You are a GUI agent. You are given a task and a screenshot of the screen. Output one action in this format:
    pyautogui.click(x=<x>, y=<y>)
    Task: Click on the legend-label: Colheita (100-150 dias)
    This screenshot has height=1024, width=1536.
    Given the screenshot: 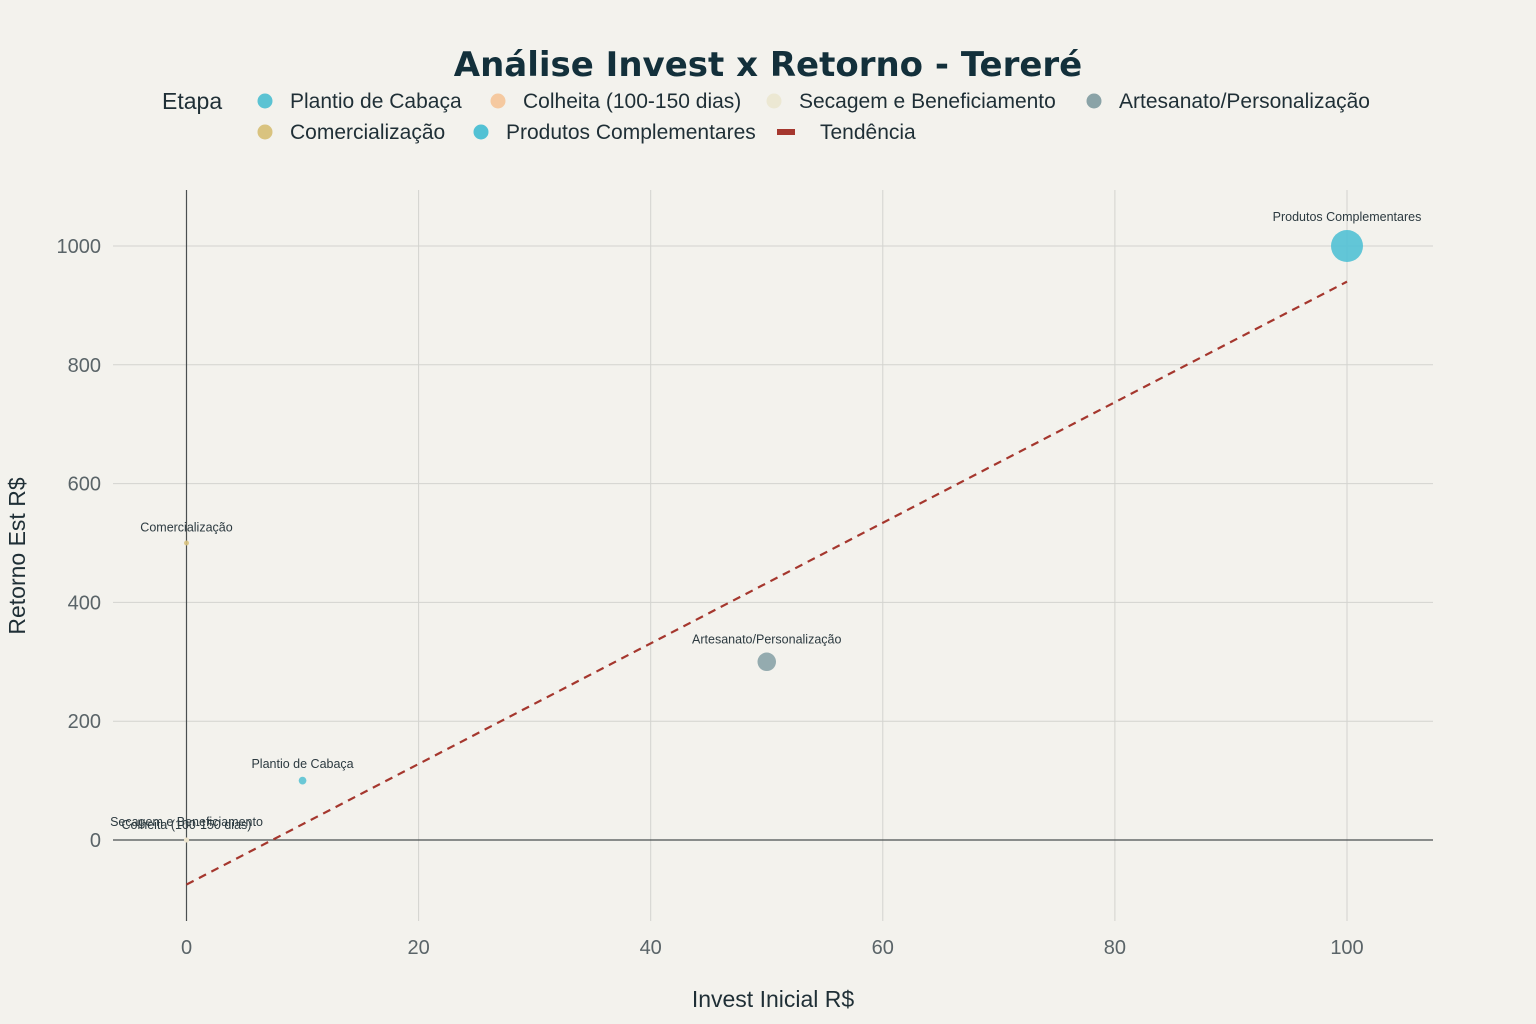 What is the action you would take?
    pyautogui.click(x=632, y=101)
    